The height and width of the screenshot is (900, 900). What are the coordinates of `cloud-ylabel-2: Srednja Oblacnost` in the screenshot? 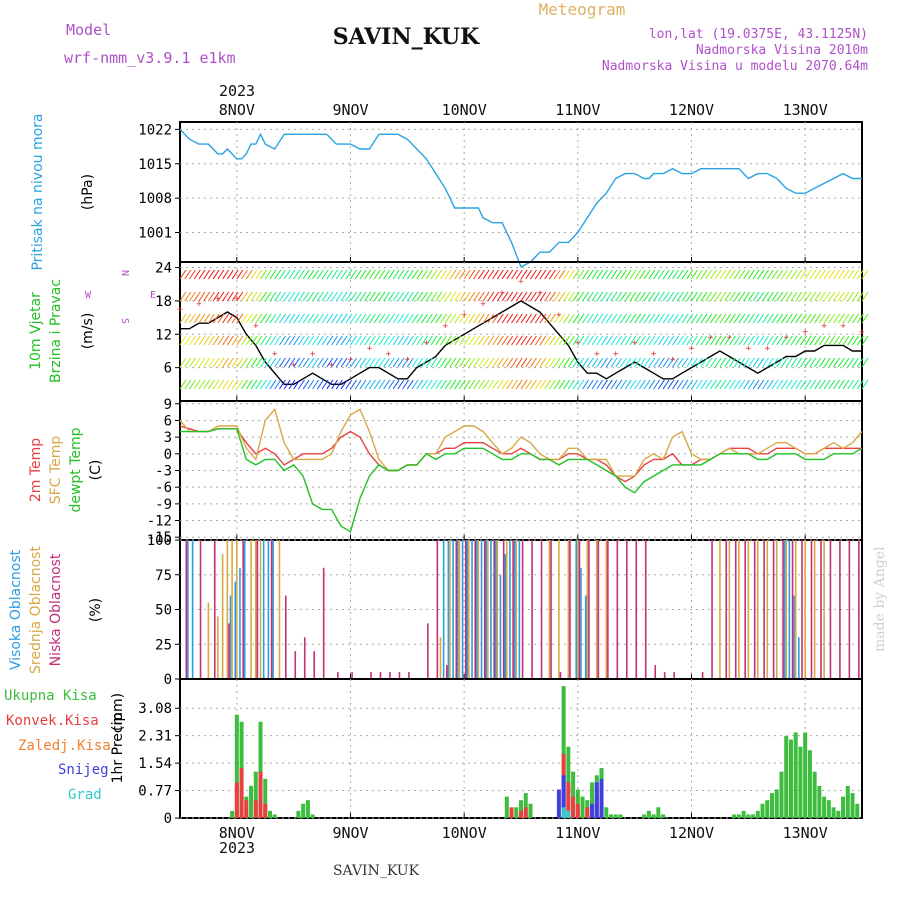 It's located at (36, 610).